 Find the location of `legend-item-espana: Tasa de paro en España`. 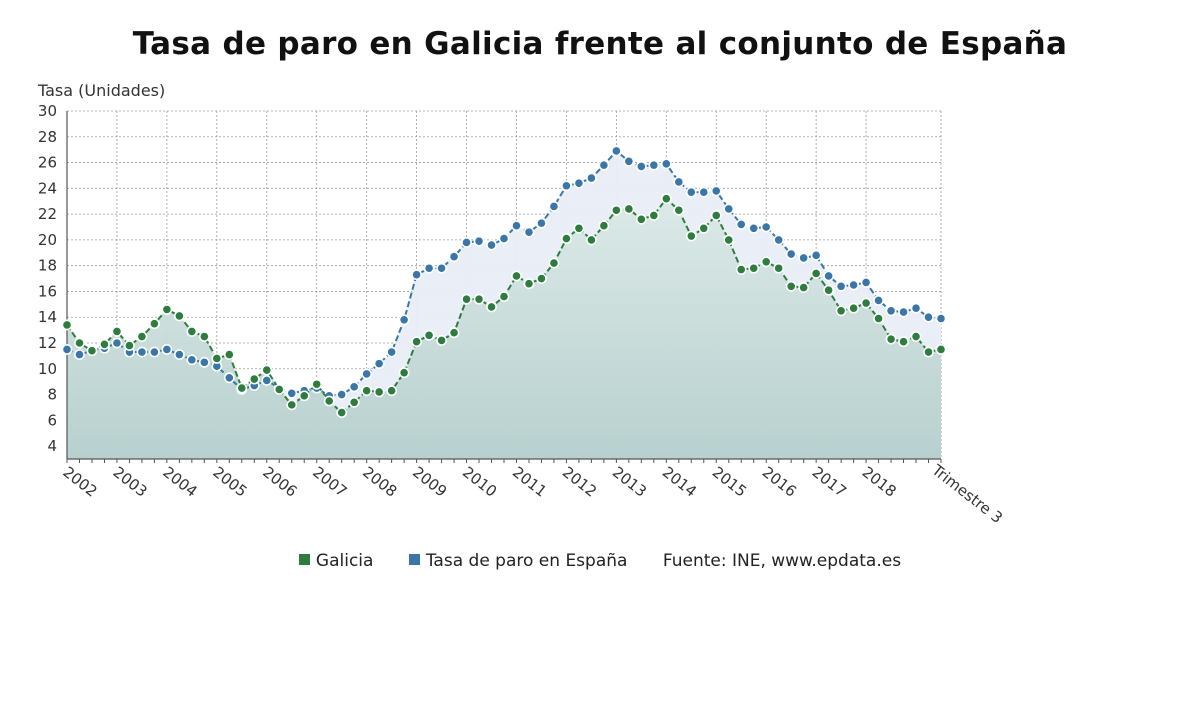

legend-item-espana: Tasa de paro en España is located at coordinates (517, 561).